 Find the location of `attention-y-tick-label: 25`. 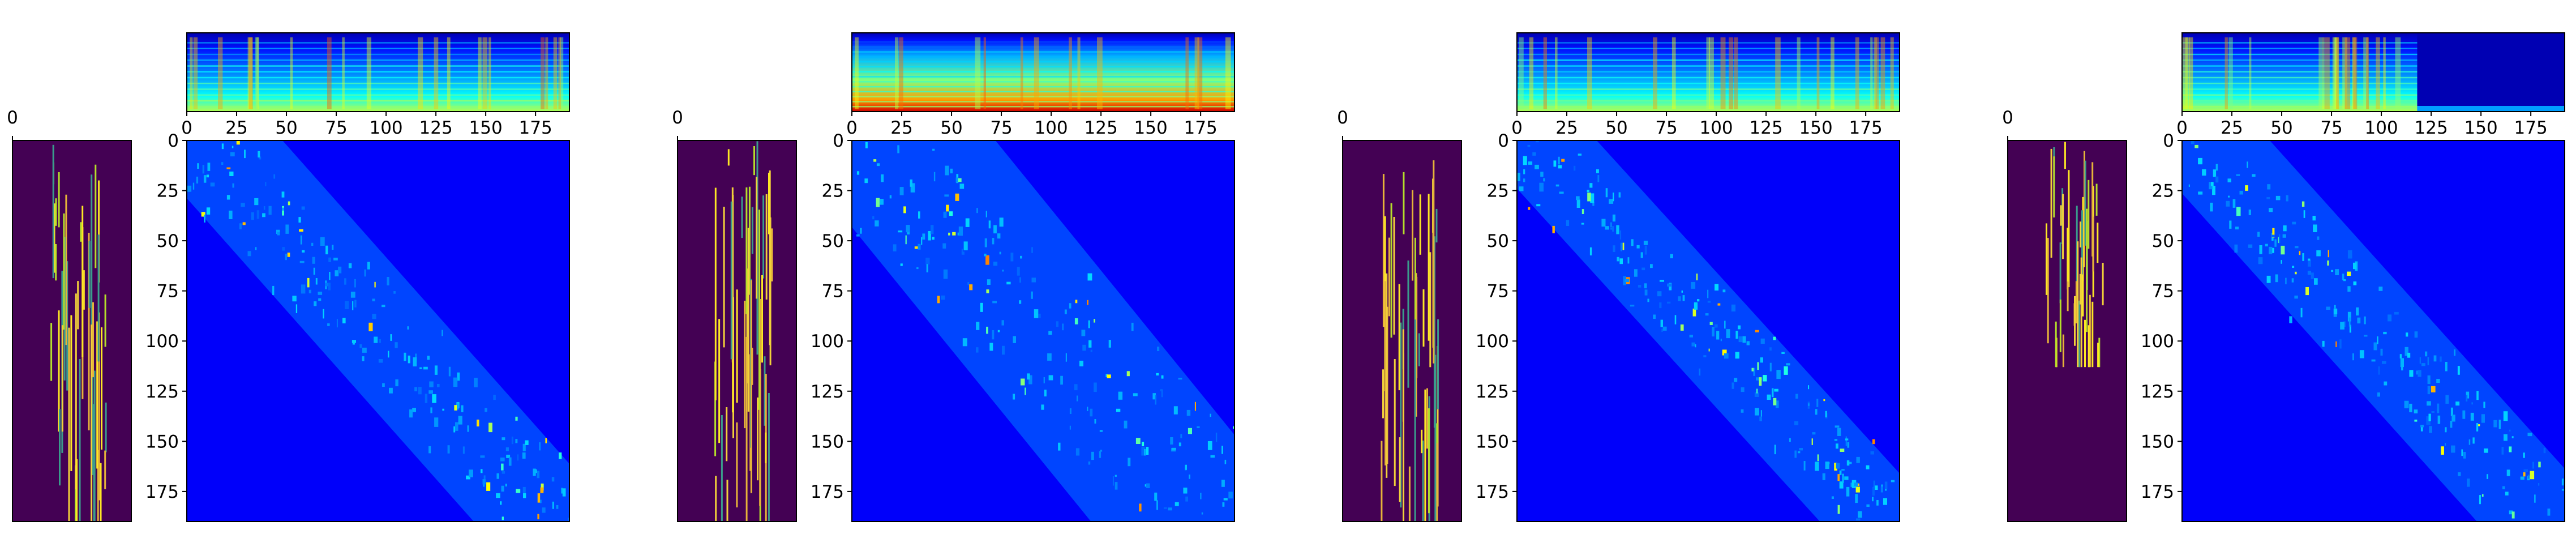

attention-y-tick-label: 25 is located at coordinates (2163, 191).